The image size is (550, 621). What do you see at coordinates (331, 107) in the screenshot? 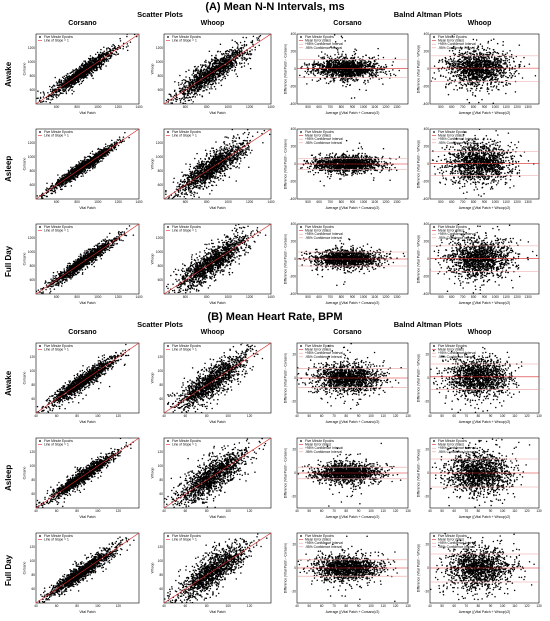
I see `x-tick-label: 700` at bounding box center [331, 107].